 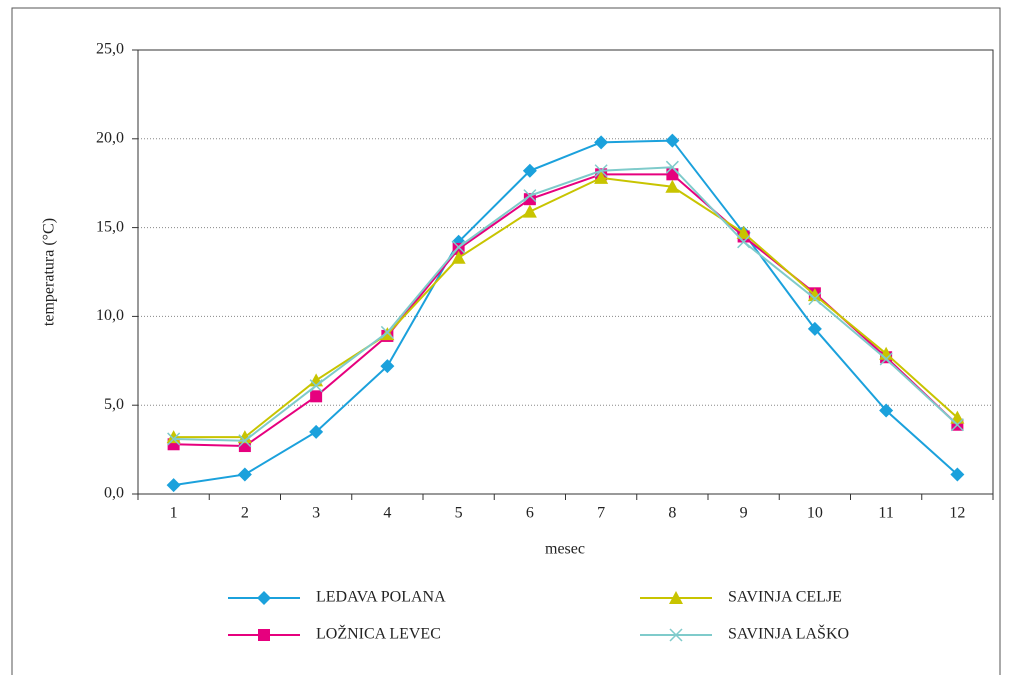 I want to click on y-tick-label: 20,0, so click(x=110, y=137).